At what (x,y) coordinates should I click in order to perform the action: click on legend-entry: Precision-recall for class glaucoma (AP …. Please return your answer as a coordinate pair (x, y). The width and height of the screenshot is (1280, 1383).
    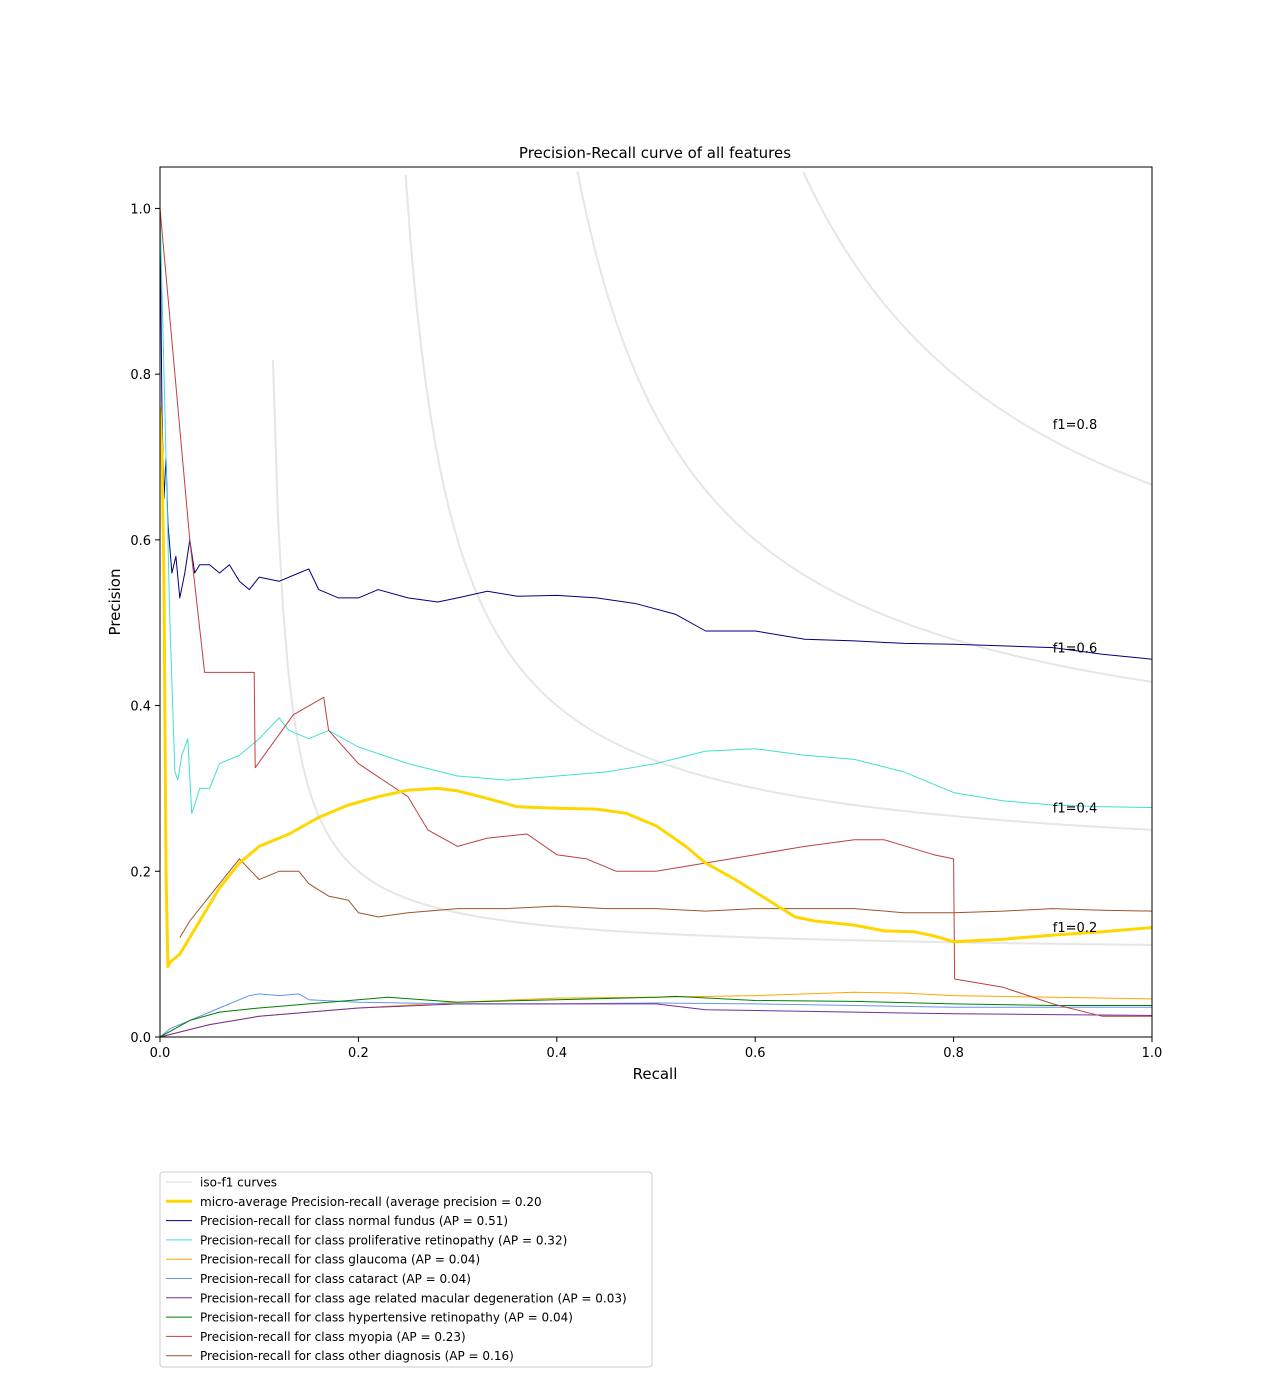
    Looking at the image, I should click on (340, 1260).